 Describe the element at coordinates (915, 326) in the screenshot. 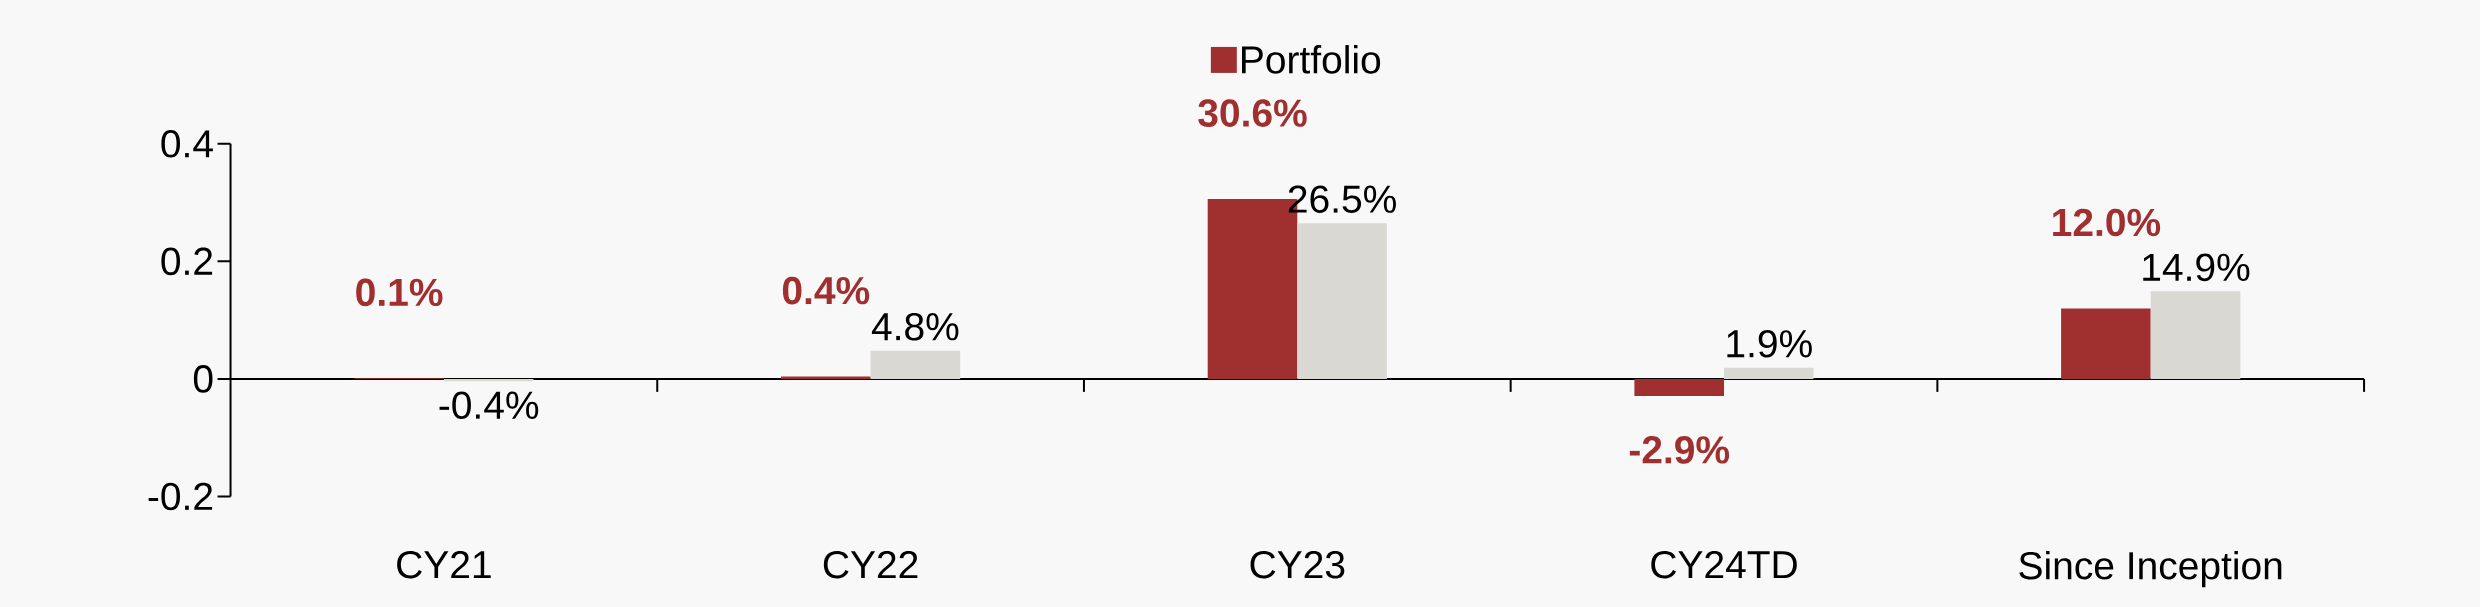

I see `data-label: 4.8%` at that location.